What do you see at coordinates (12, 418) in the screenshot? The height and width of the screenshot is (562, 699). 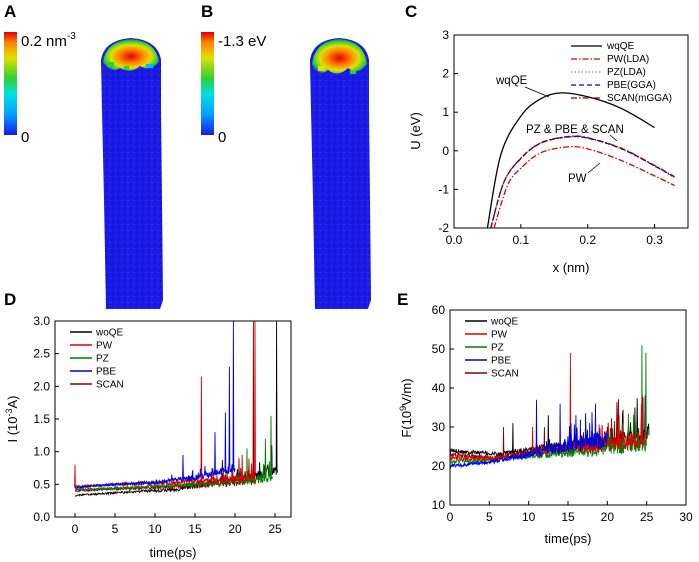 I see `y-axis-label-d: I (10-3A)` at bounding box center [12, 418].